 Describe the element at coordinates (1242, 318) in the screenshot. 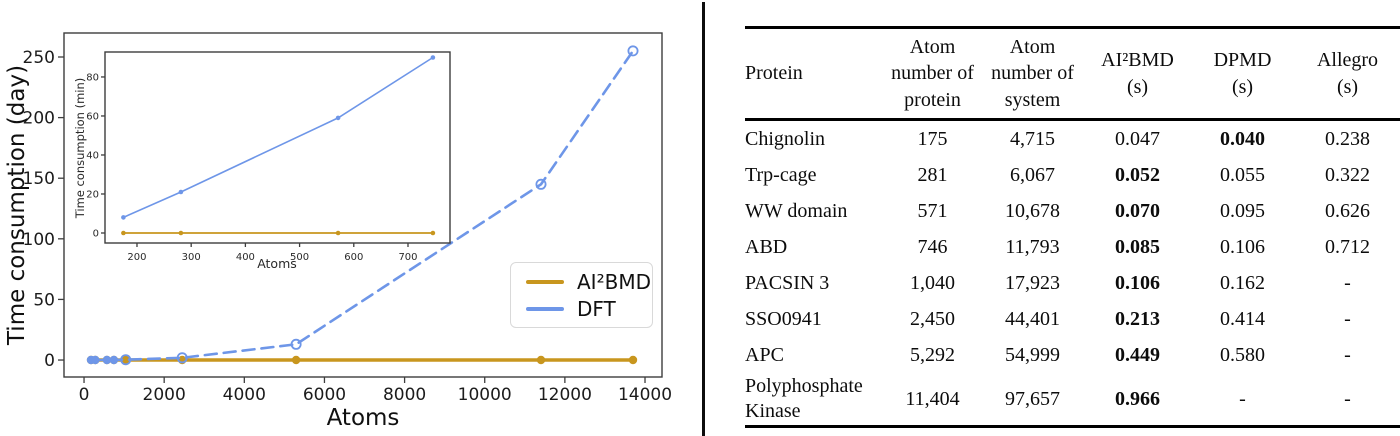

I see `dpmd-cell: 0.414` at that location.